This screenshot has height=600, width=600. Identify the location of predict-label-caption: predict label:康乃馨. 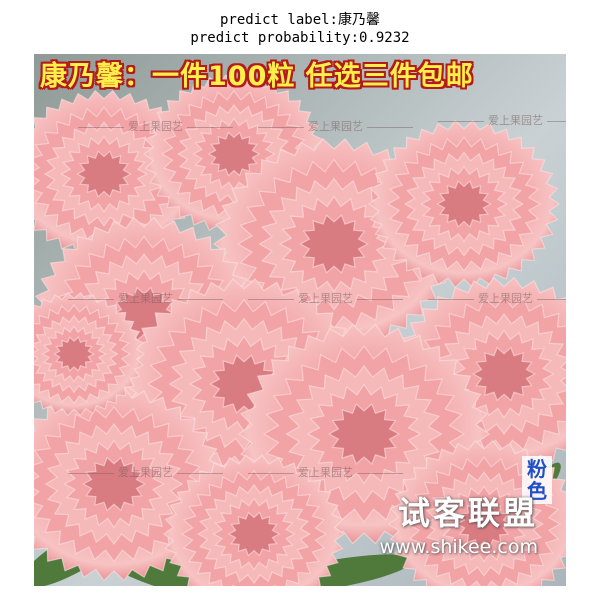
(299, 20).